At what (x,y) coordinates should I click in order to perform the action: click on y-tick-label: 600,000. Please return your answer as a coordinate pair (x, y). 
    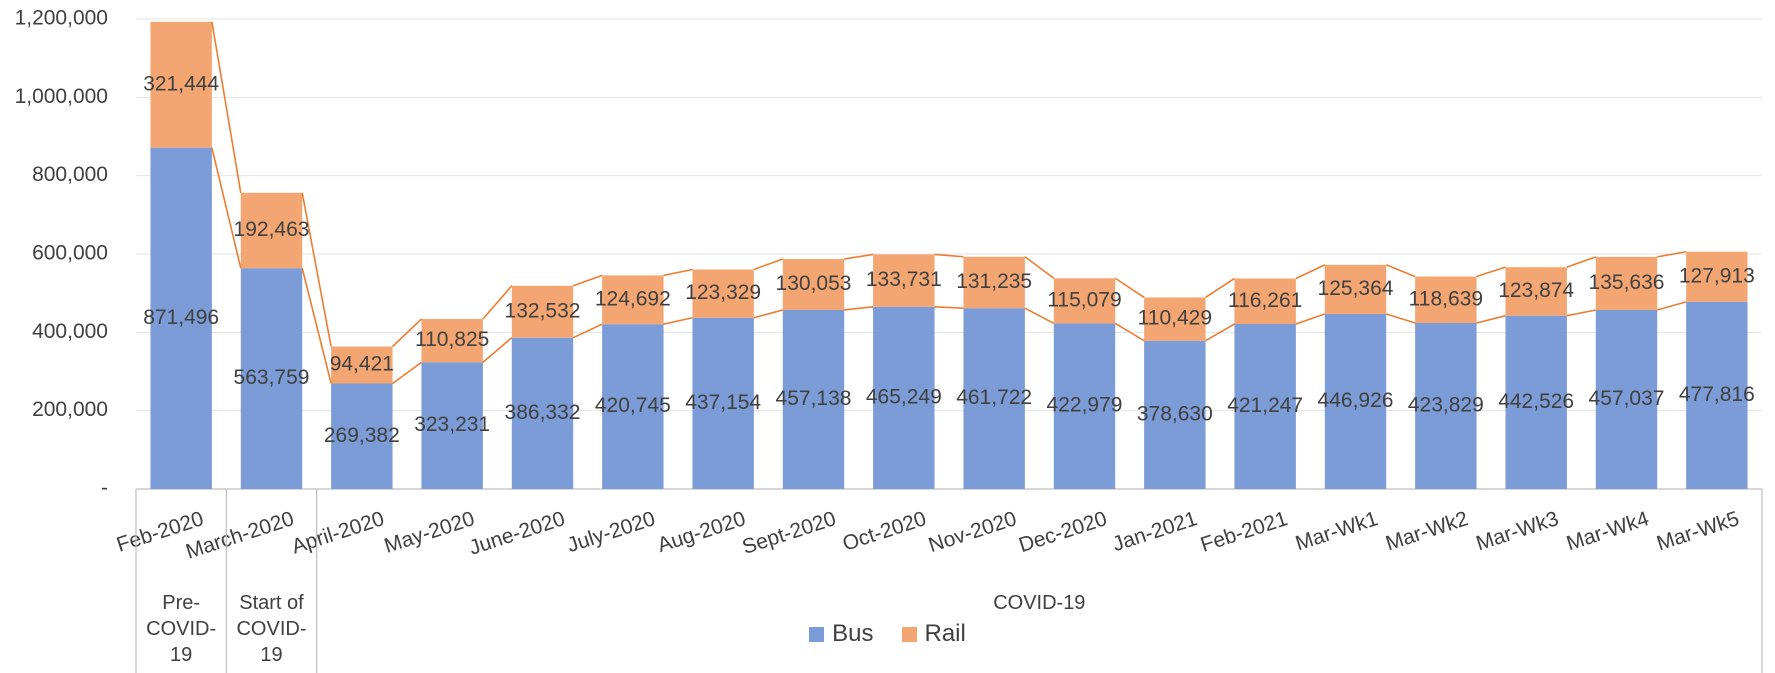
    Looking at the image, I should click on (70, 253).